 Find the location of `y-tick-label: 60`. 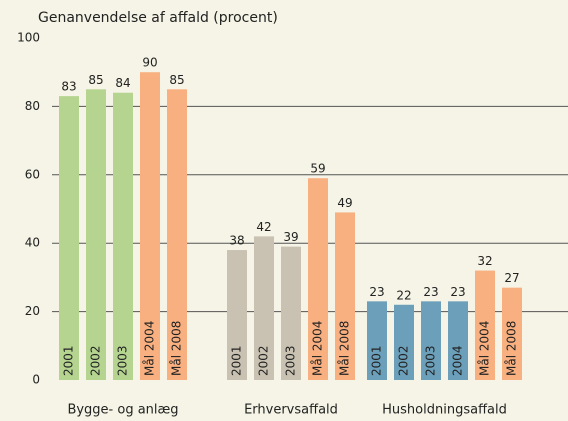

y-tick-label: 60 is located at coordinates (32, 174).